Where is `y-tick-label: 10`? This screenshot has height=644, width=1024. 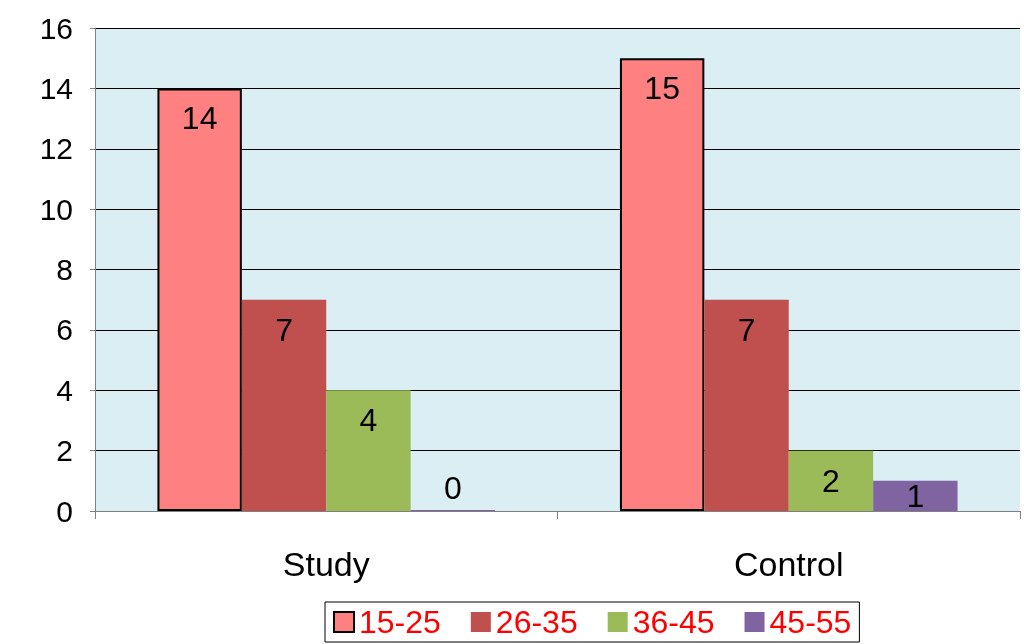 y-tick-label: 10 is located at coordinates (56, 209).